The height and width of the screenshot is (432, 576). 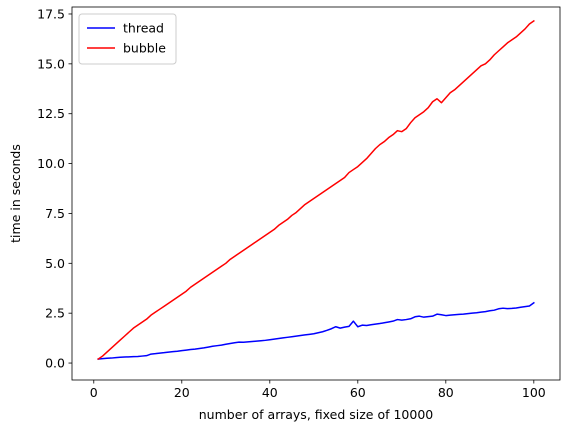 What do you see at coordinates (55, 213) in the screenshot?
I see `y-tick-label: 7.5` at bounding box center [55, 213].